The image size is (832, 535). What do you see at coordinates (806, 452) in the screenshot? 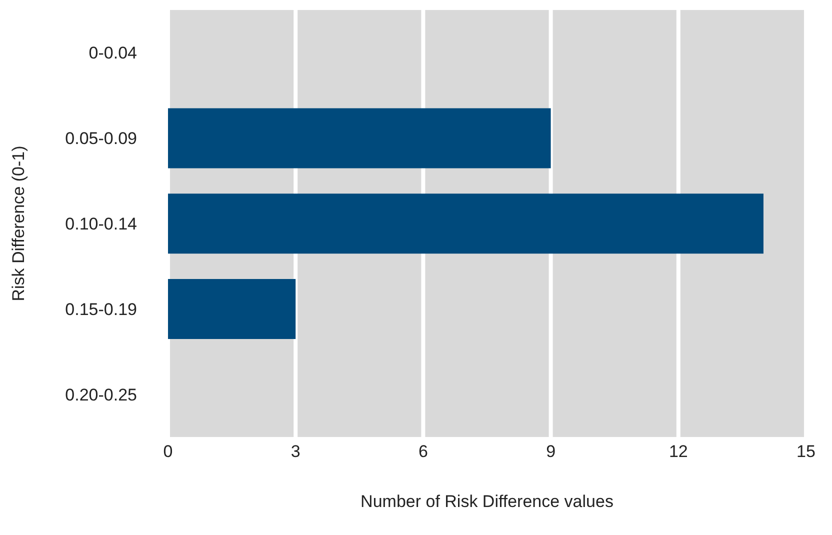
I see `x-tick-label: 15` at bounding box center [806, 452].